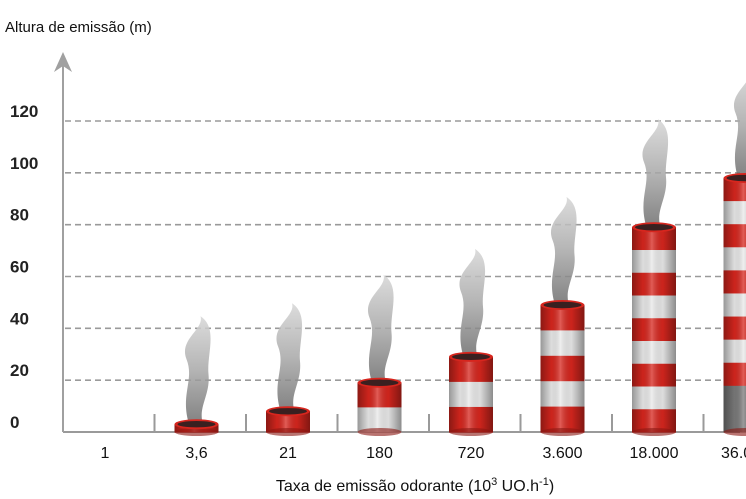 The width and height of the screenshot is (746, 499). I want to click on x-tick-label: 36.000, so click(733, 453).